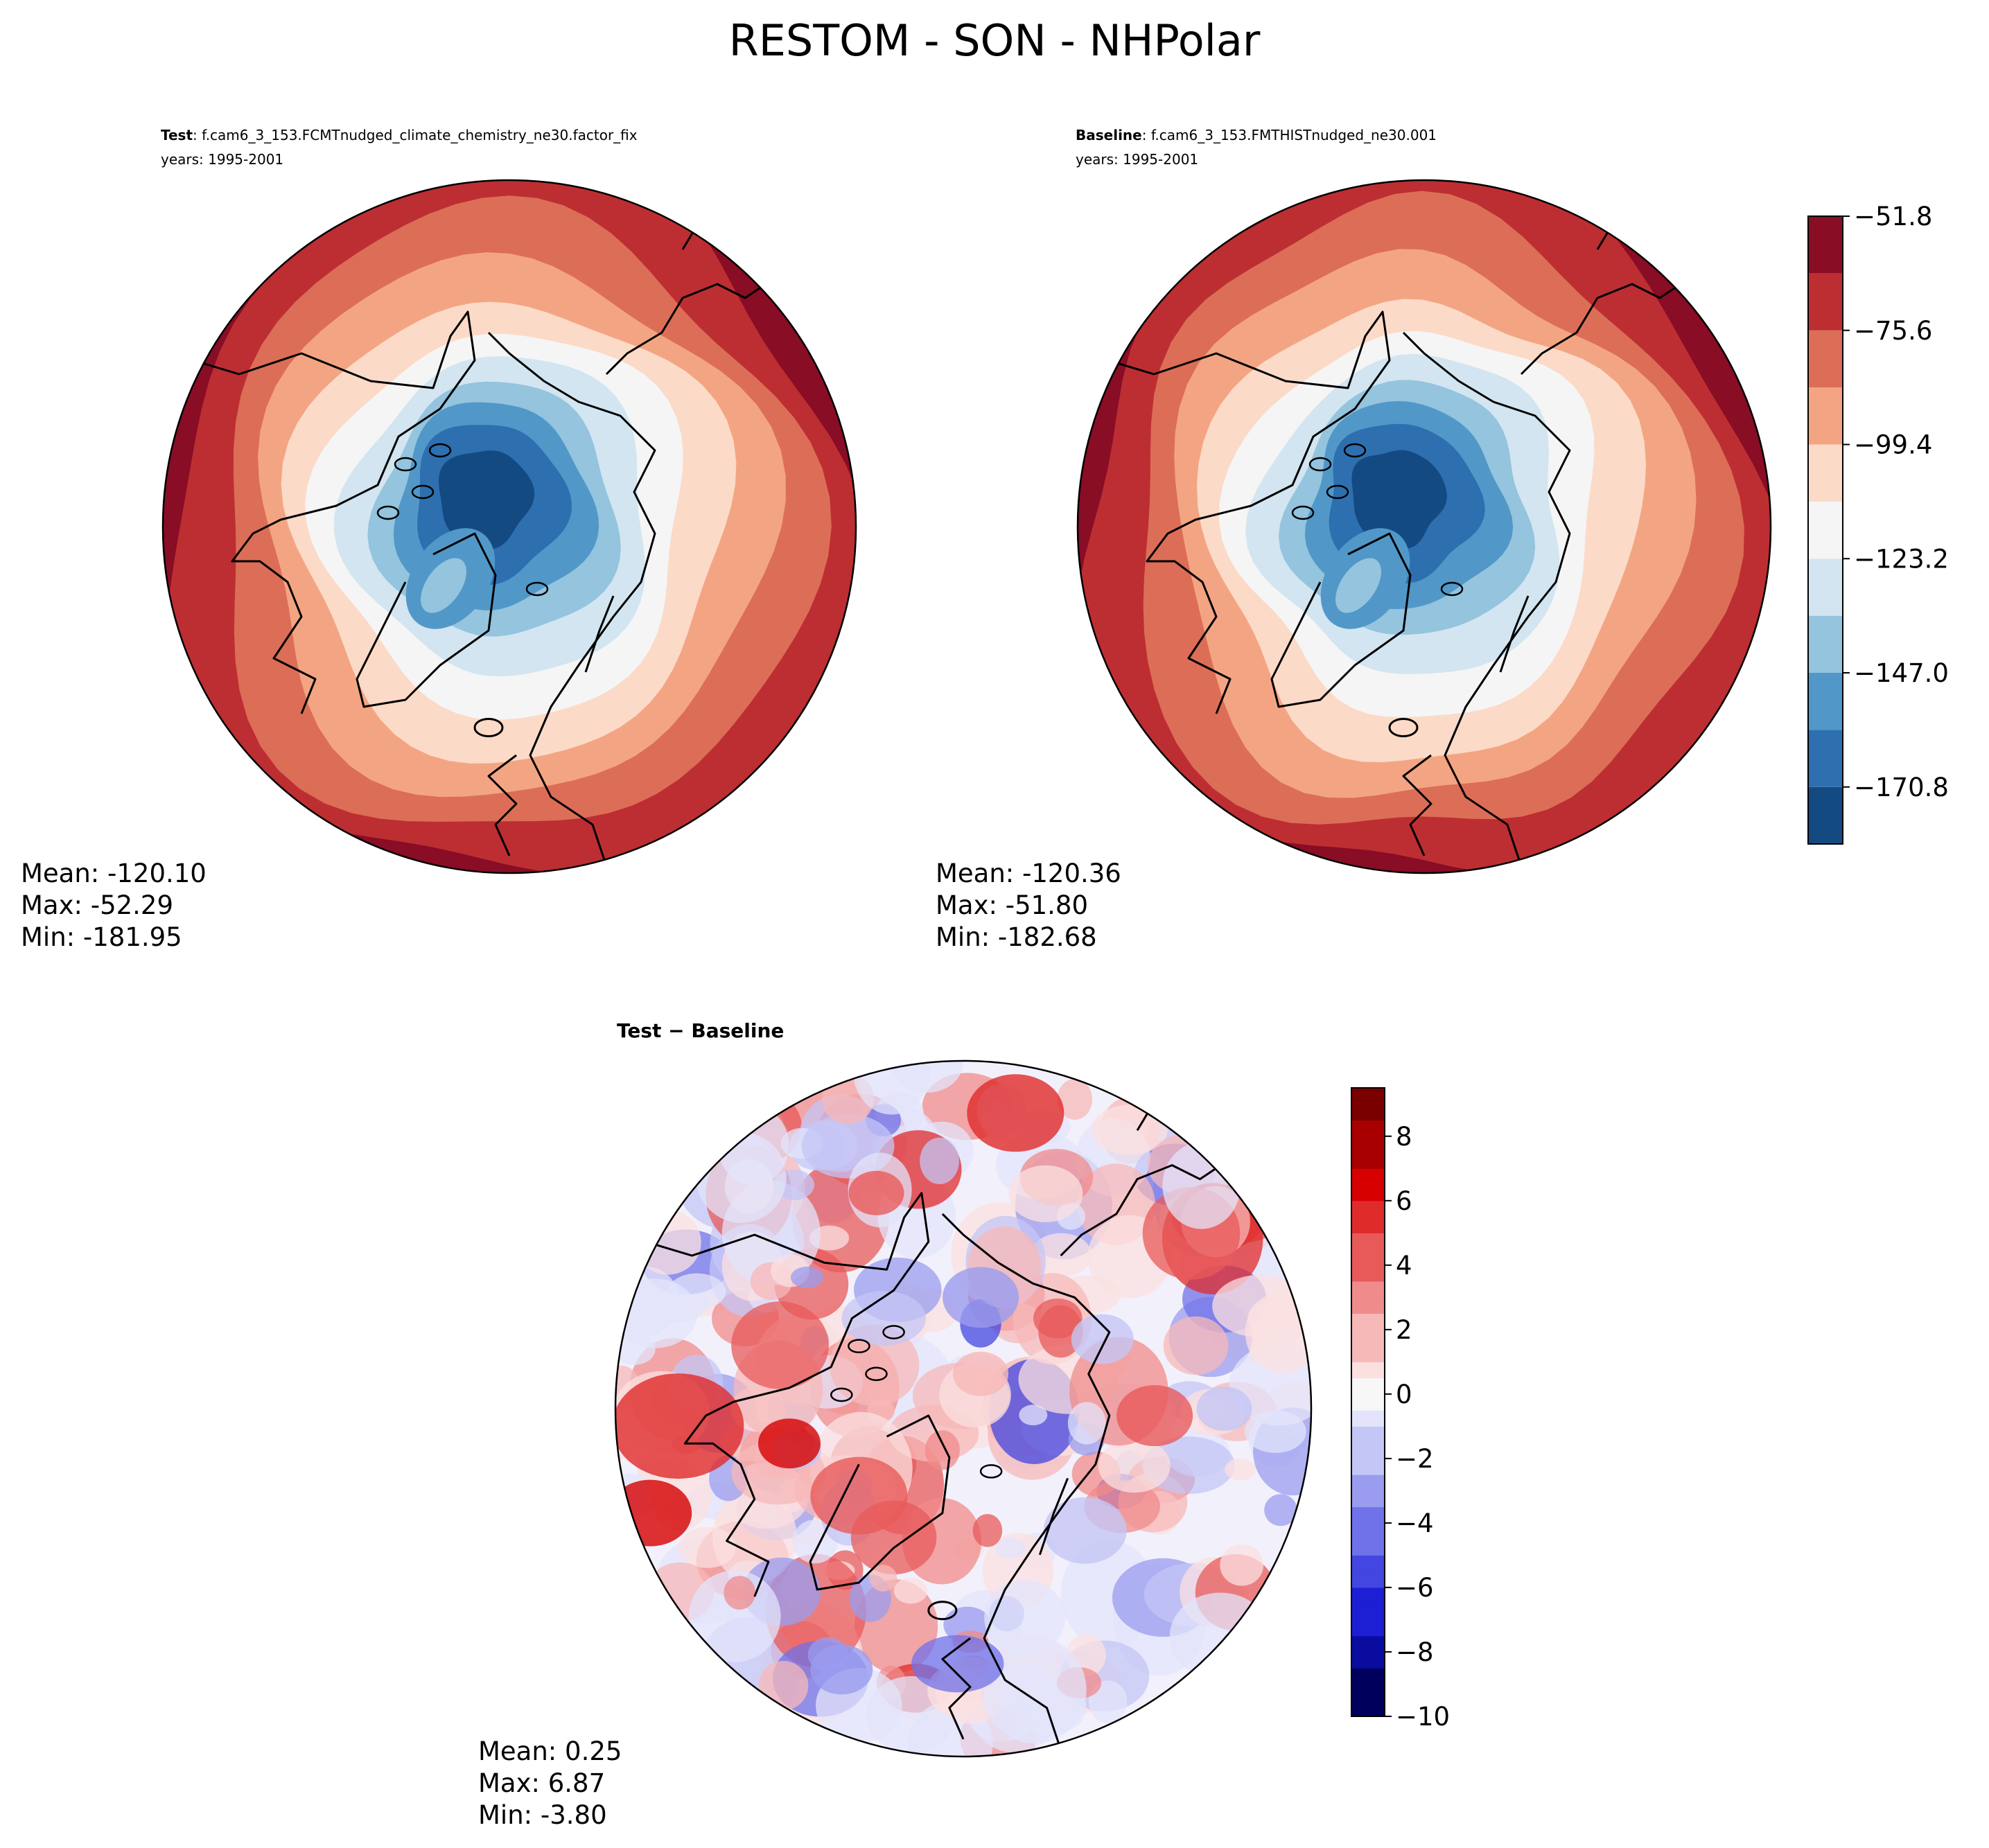 The width and height of the screenshot is (1989, 1848). Describe the element at coordinates (177, 135) in the screenshot. I see `test-subtitle-label: Test` at that location.